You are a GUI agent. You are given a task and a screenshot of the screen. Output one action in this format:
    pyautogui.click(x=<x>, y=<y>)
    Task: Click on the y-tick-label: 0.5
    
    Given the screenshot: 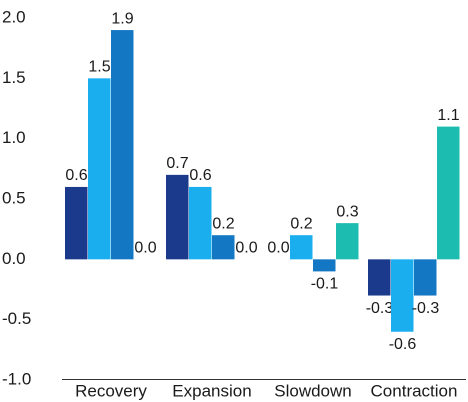 What is the action you would take?
    pyautogui.click(x=14, y=197)
    